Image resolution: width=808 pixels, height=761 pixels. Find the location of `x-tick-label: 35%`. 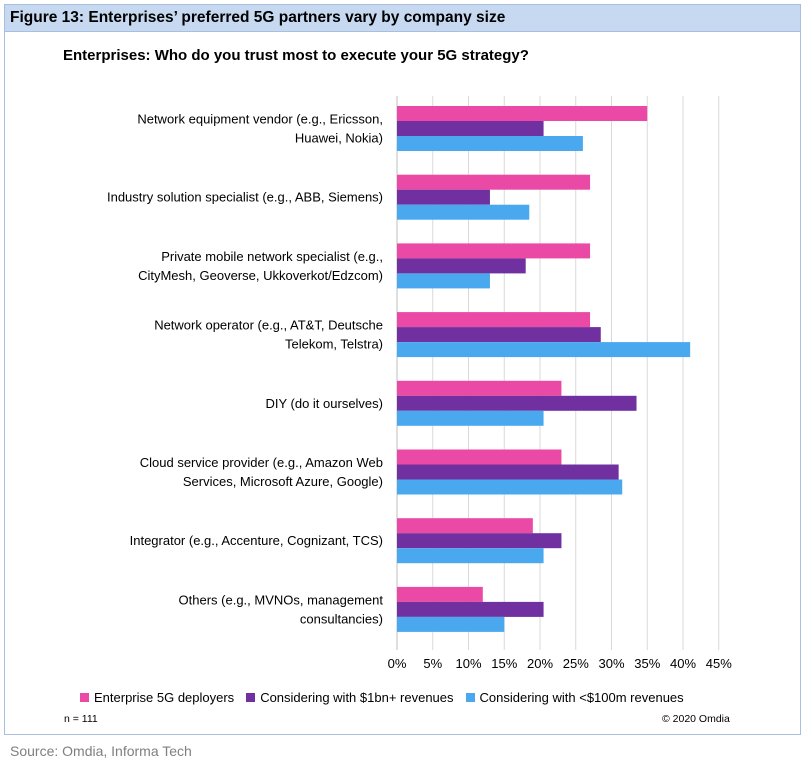

x-tick-label: 35% is located at coordinates (647, 663).